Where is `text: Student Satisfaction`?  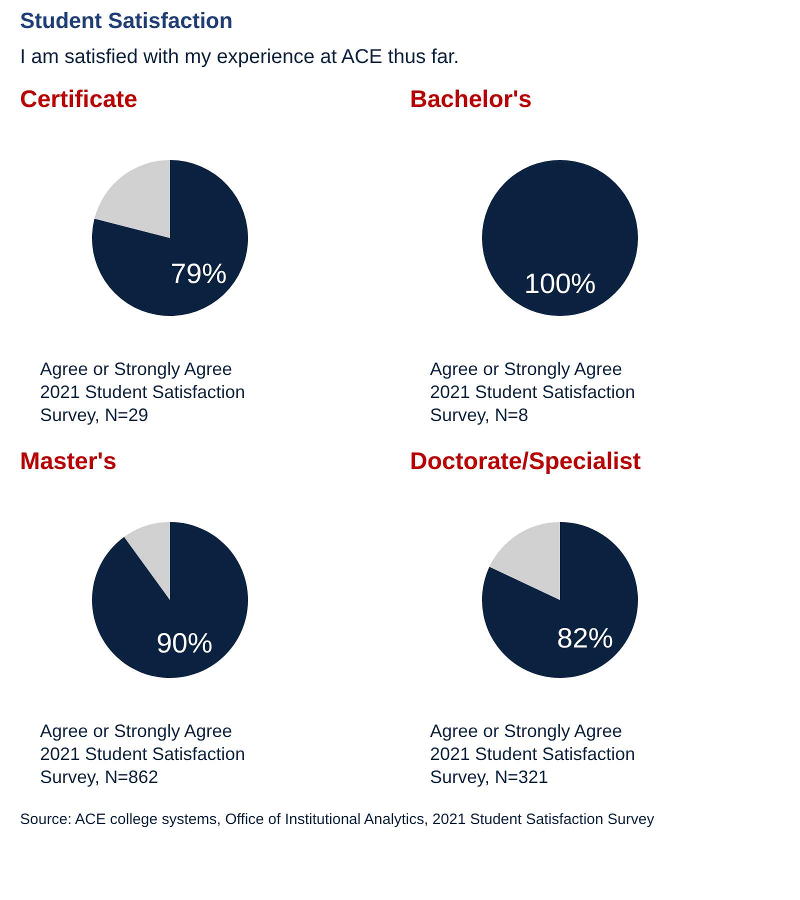 text: Student Satisfaction is located at coordinates (126, 20).